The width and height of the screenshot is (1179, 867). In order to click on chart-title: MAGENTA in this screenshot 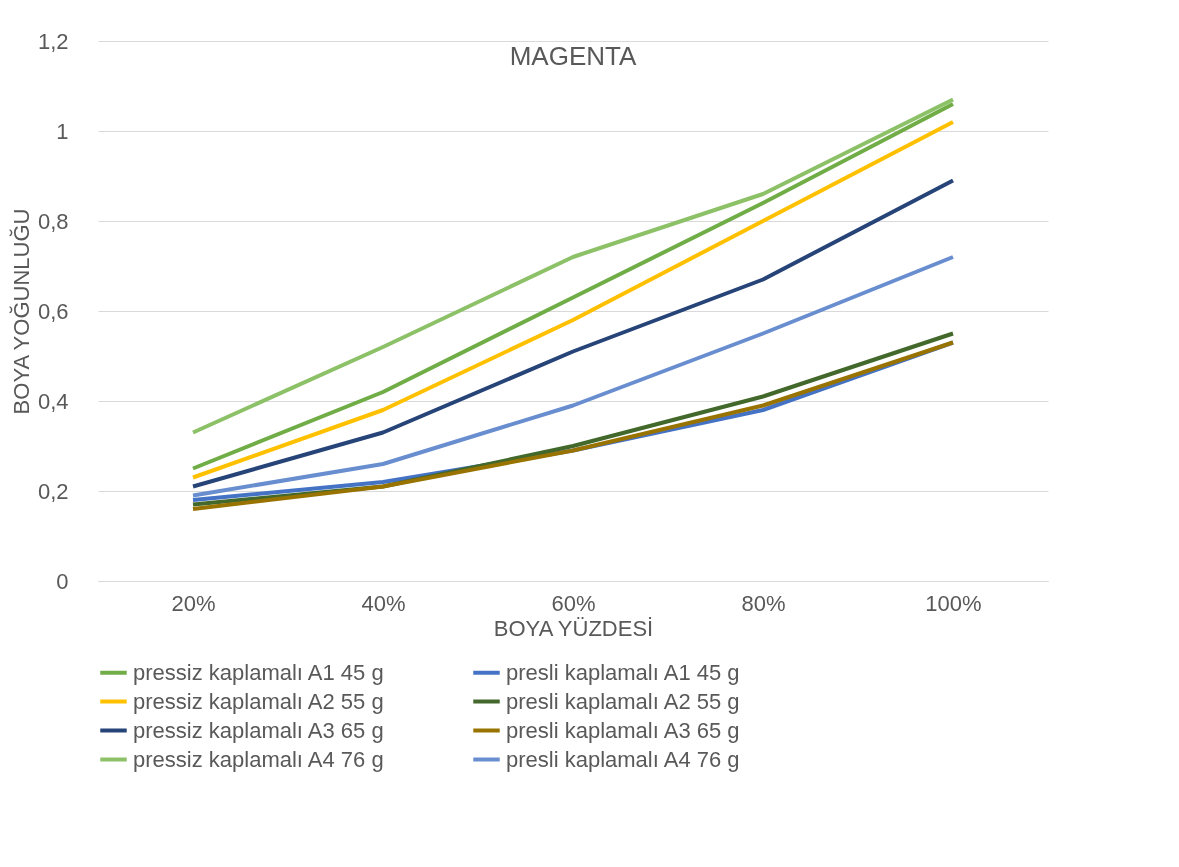, I will do `click(573, 56)`.